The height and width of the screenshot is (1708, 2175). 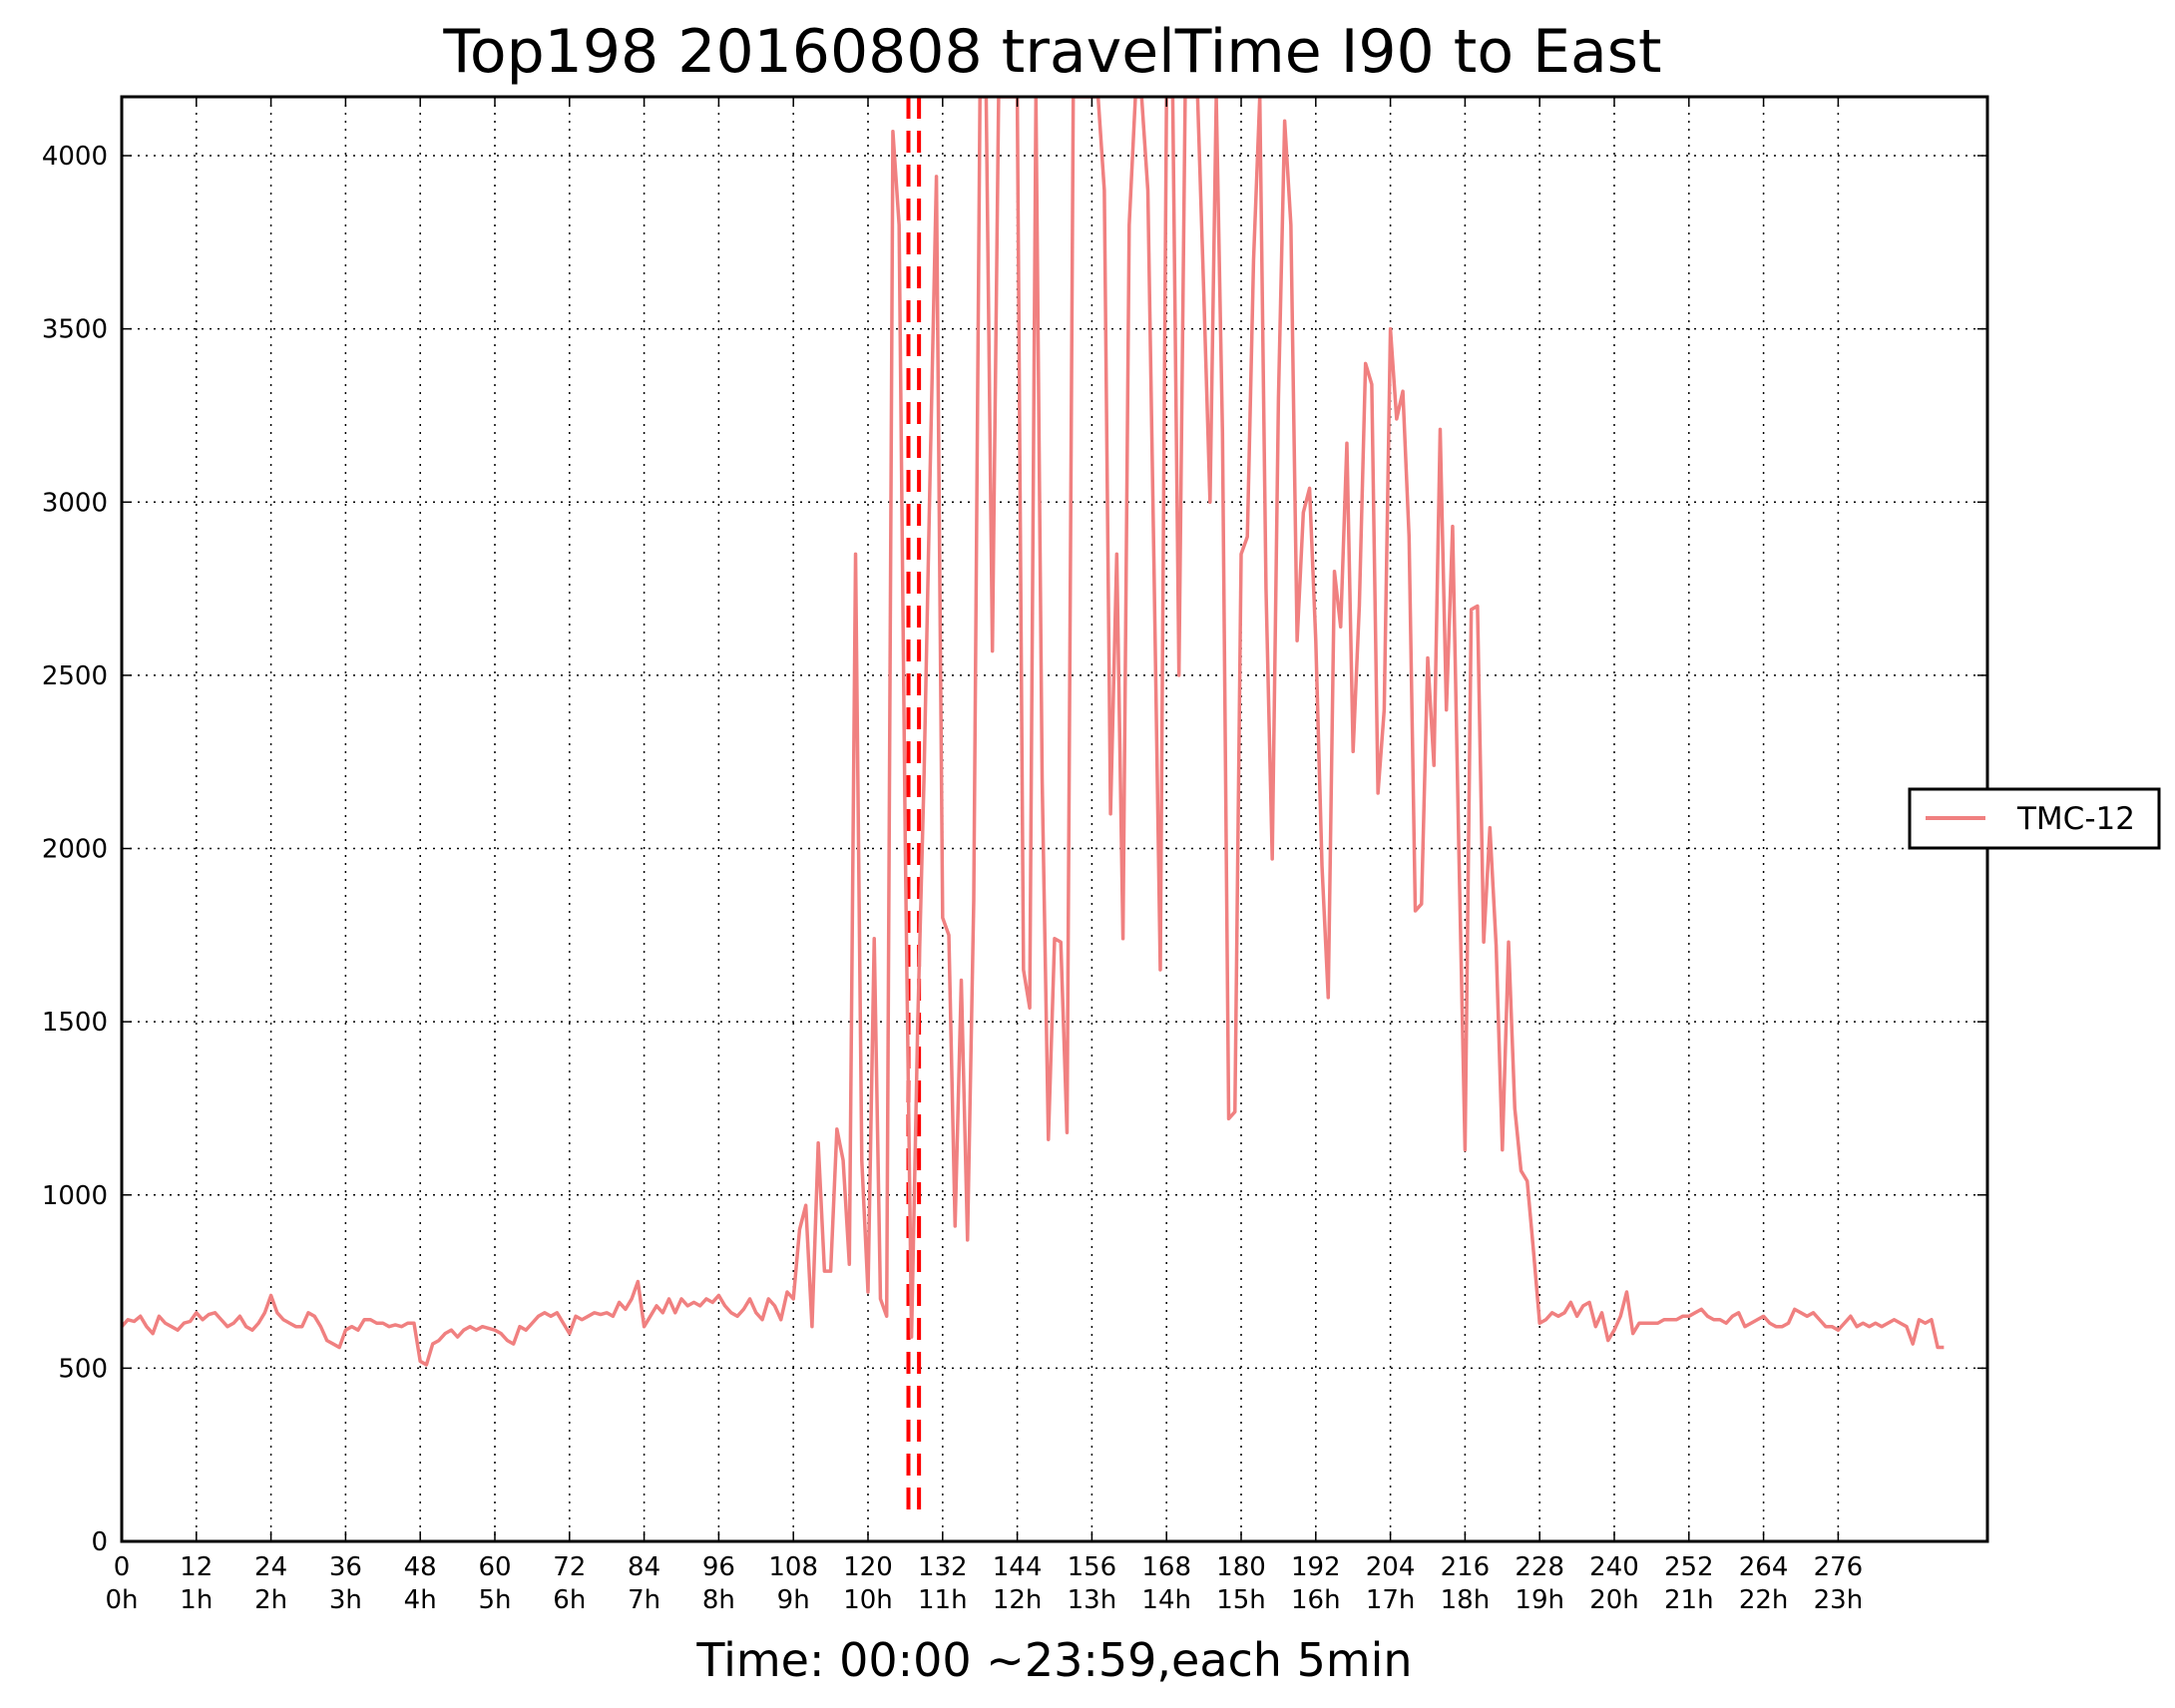 I want to click on x-tick-label-156: 156, so click(x=1092, y=1567).